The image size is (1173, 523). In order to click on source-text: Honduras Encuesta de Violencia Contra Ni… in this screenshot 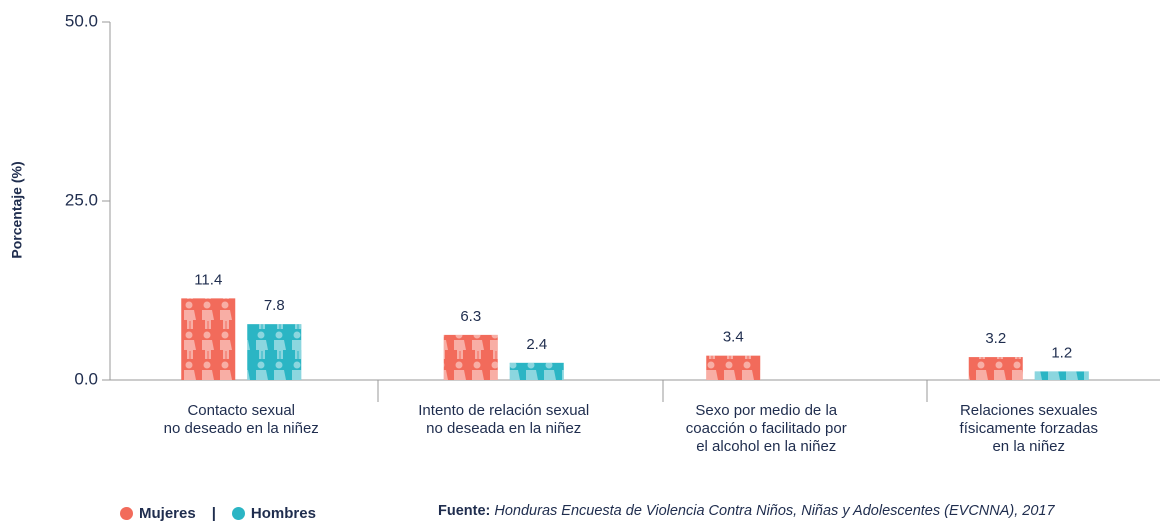, I will do `click(774, 511)`.